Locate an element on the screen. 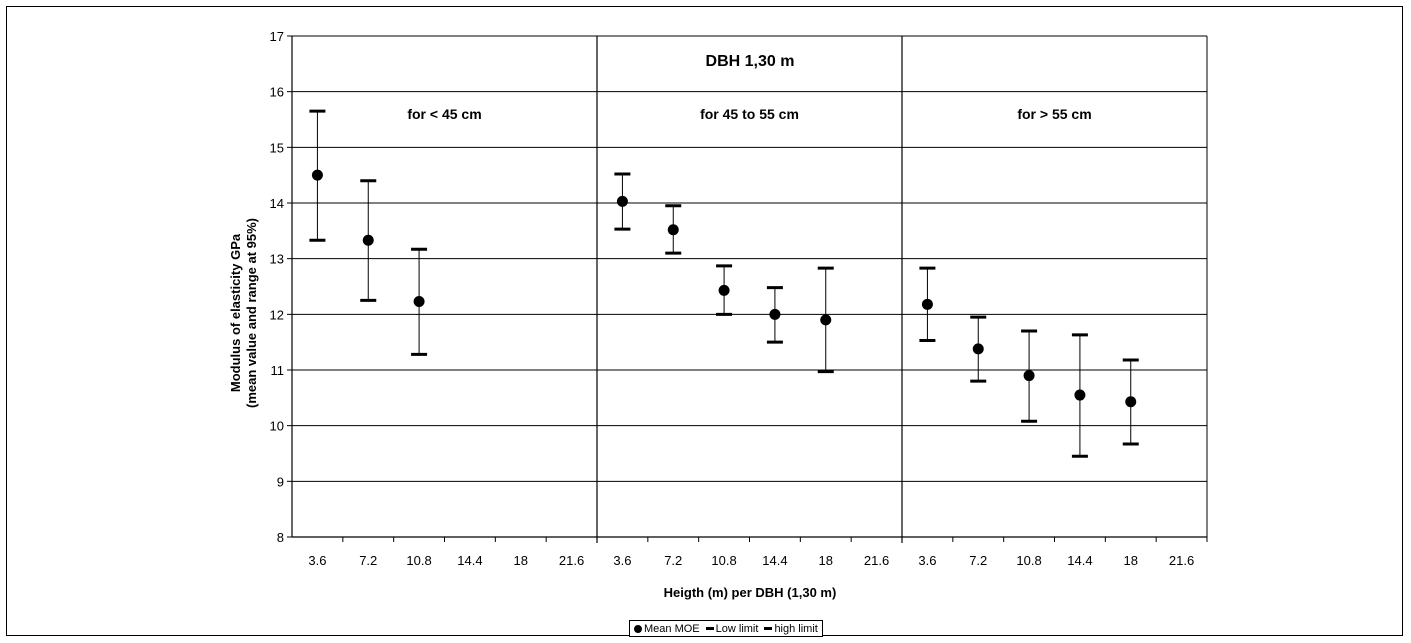 This screenshot has height=643, width=1411. legend-item-low: Low limit is located at coordinates (732, 628).